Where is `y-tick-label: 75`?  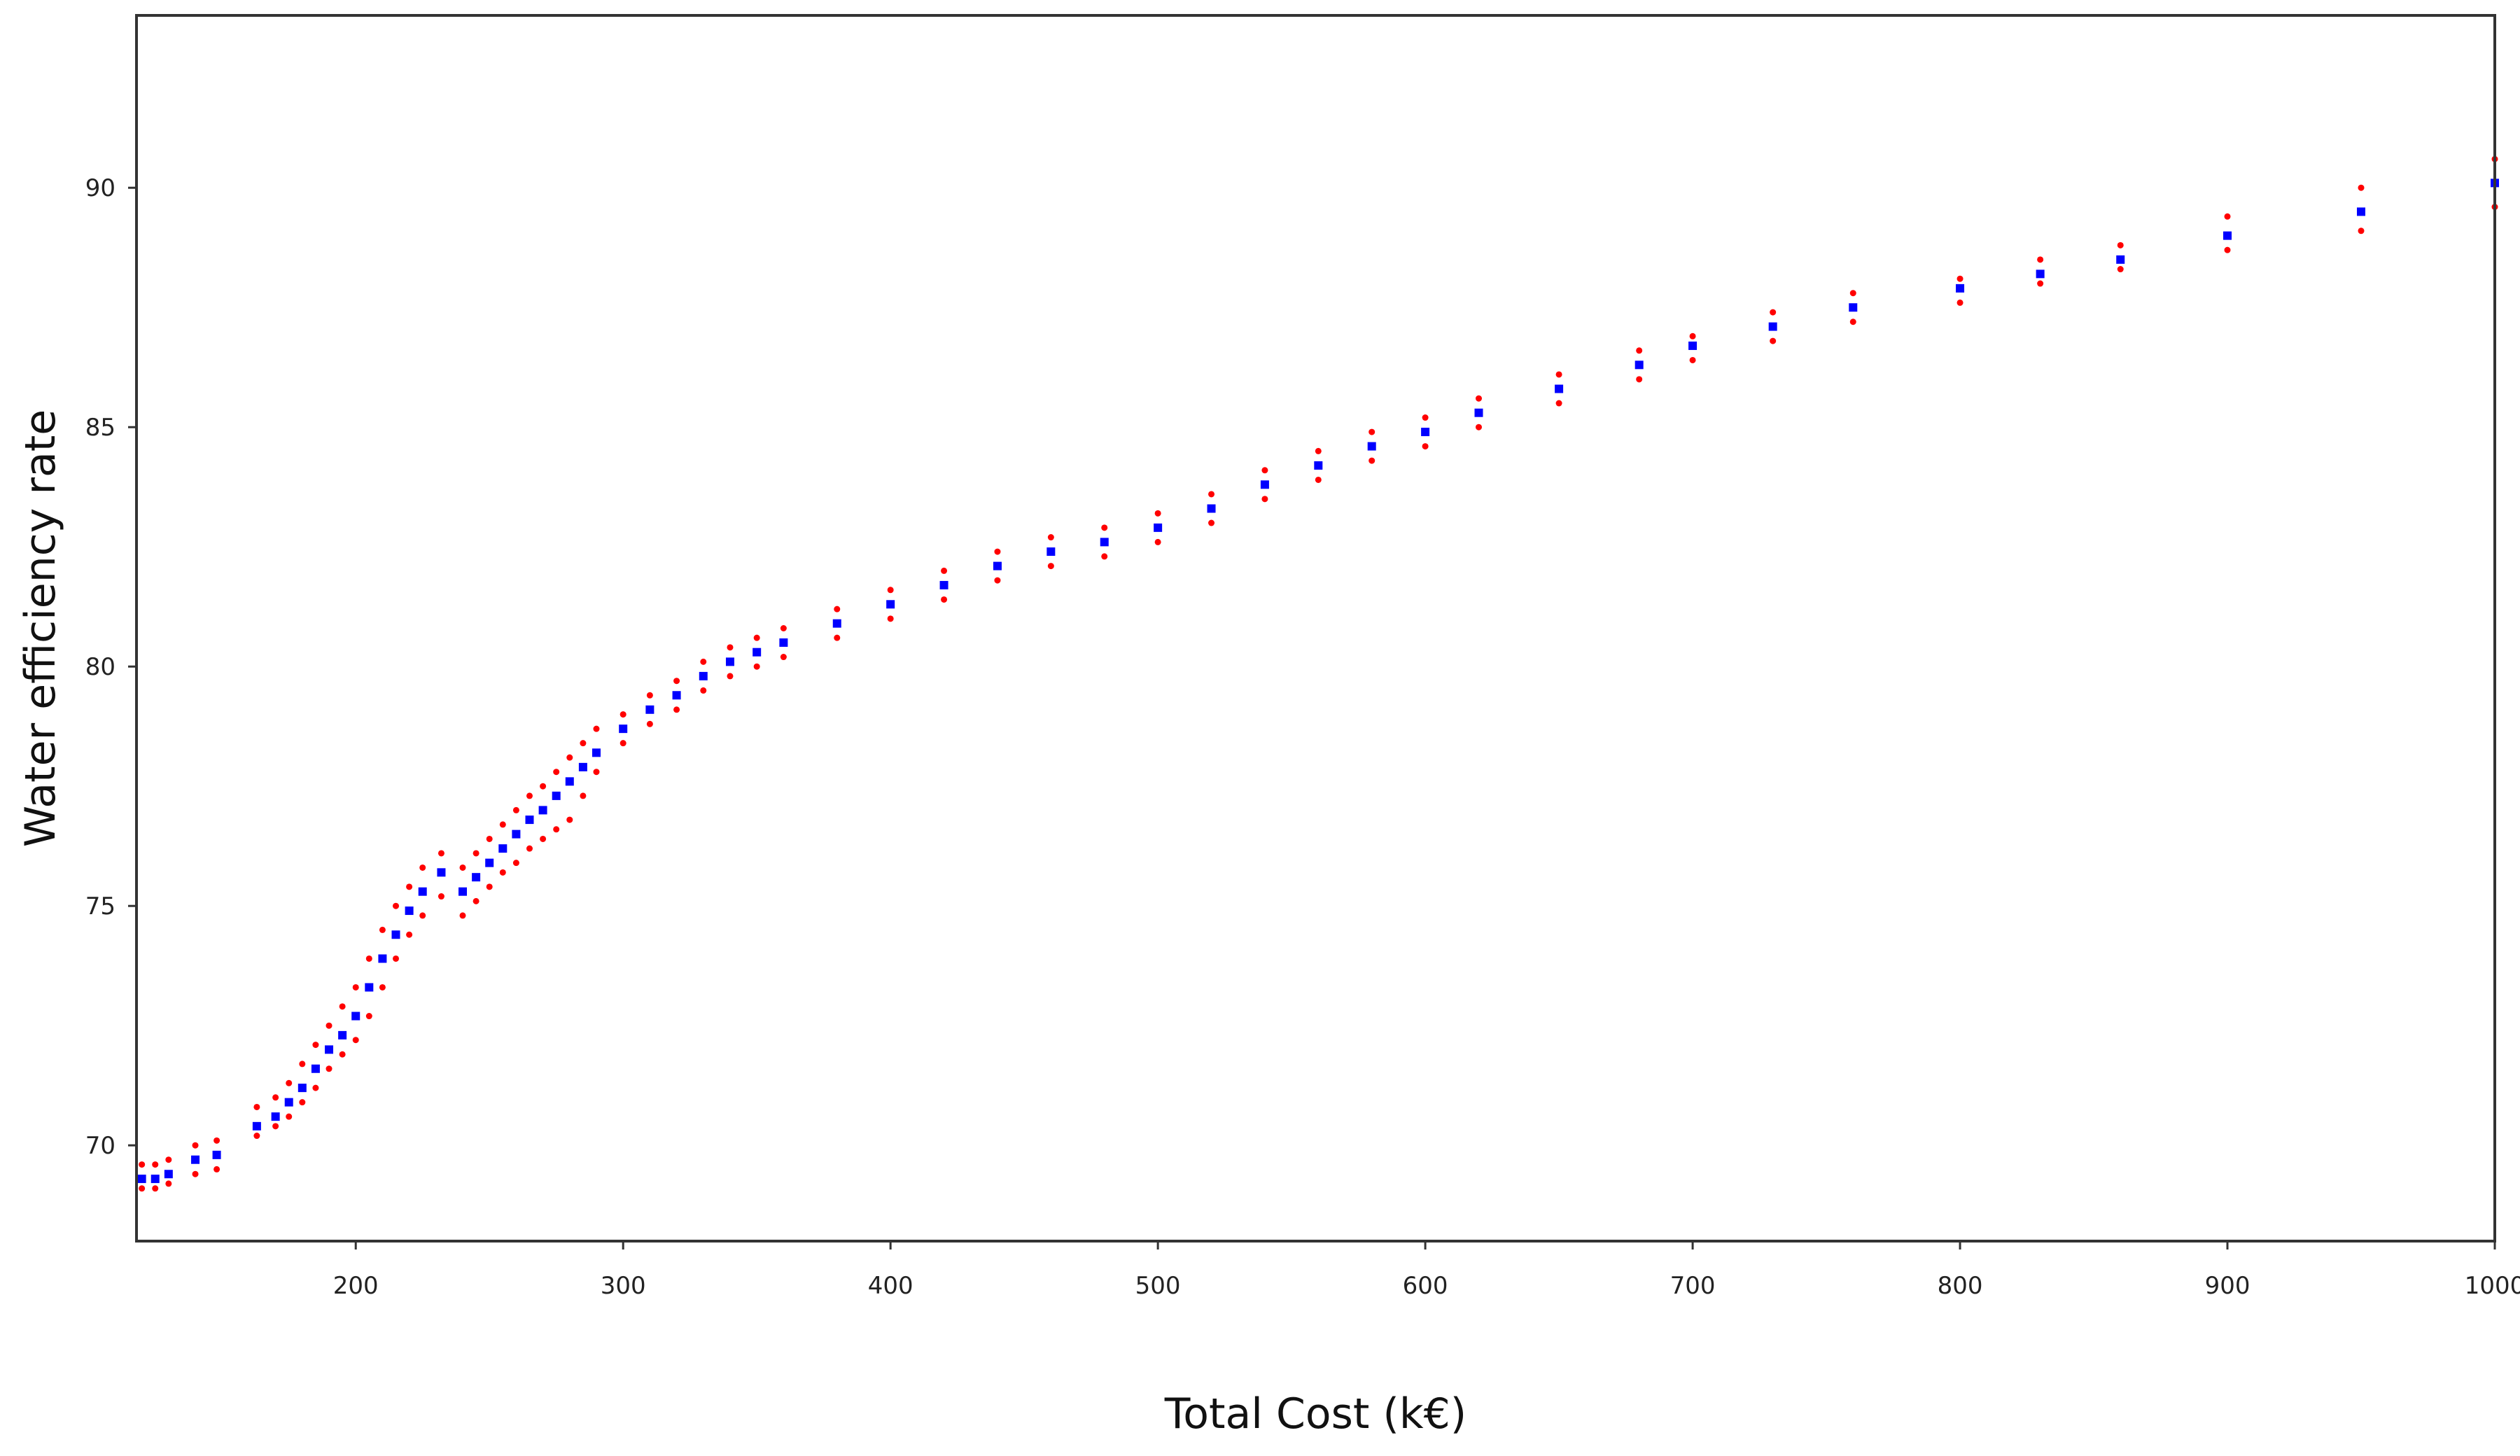 y-tick-label: 75 is located at coordinates (100, 906).